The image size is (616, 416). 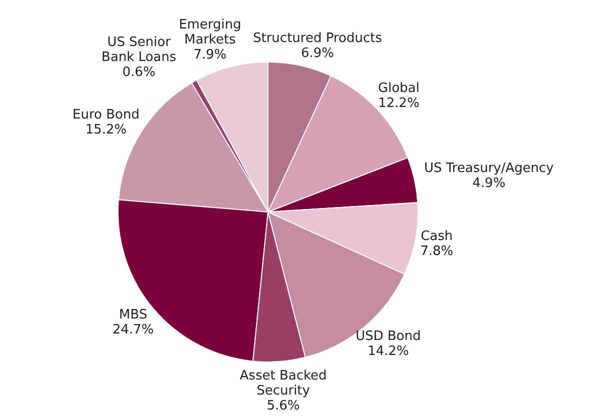 I want to click on slice-label: US Treasury/Agency, so click(x=489, y=168).